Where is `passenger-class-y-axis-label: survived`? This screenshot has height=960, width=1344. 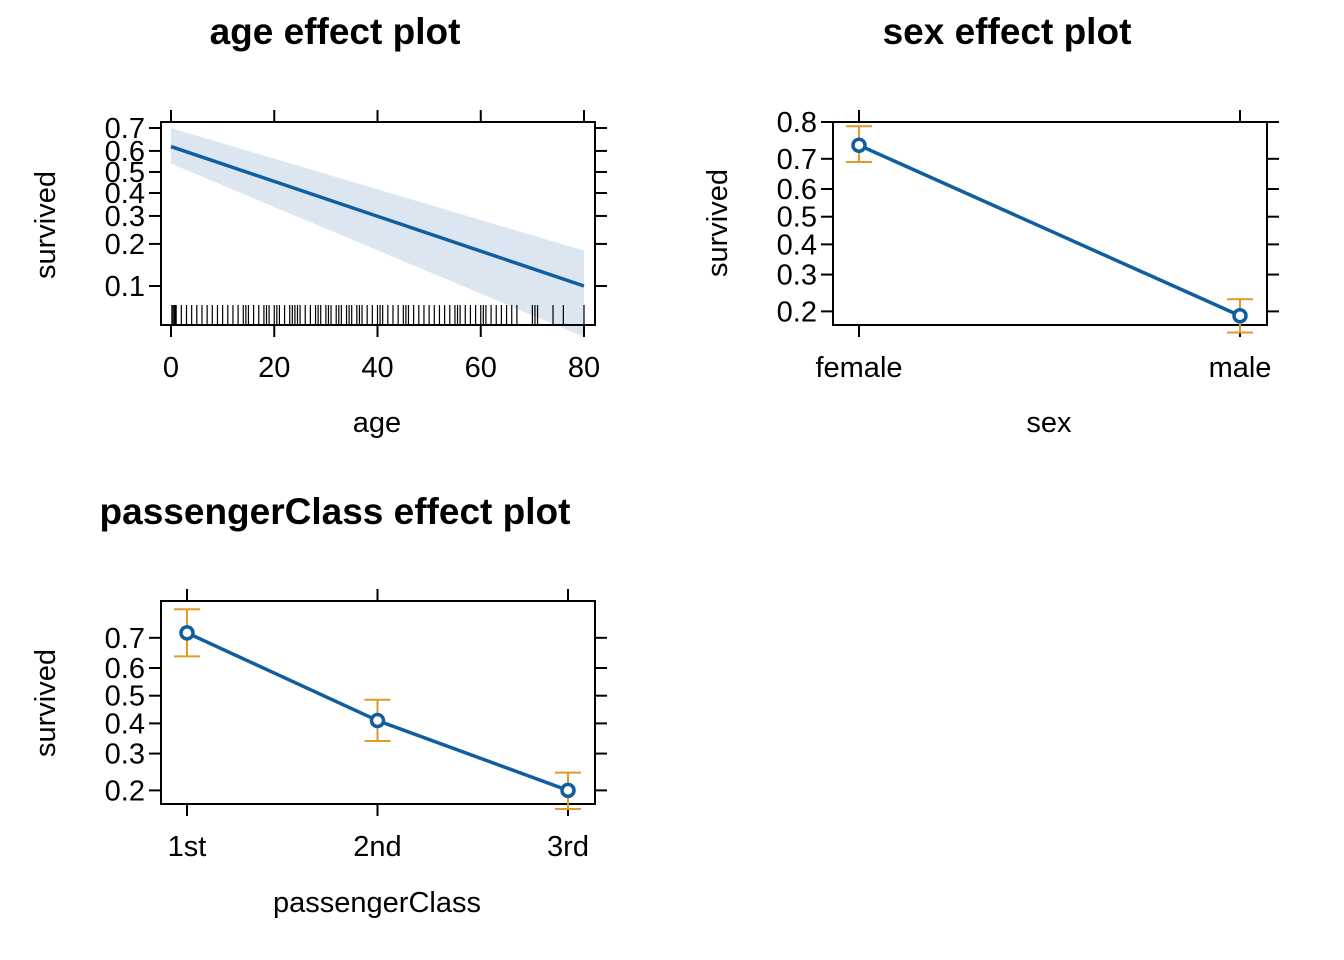 passenger-class-y-axis-label: survived is located at coordinates (46, 703).